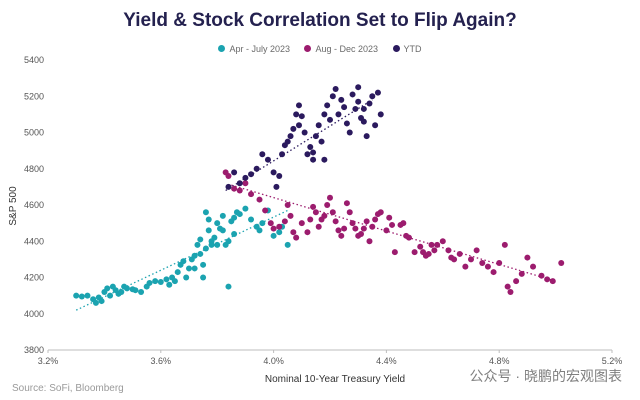 The width and height of the screenshot is (640, 400). I want to click on x-tick-label: 3.2%, so click(48, 361).